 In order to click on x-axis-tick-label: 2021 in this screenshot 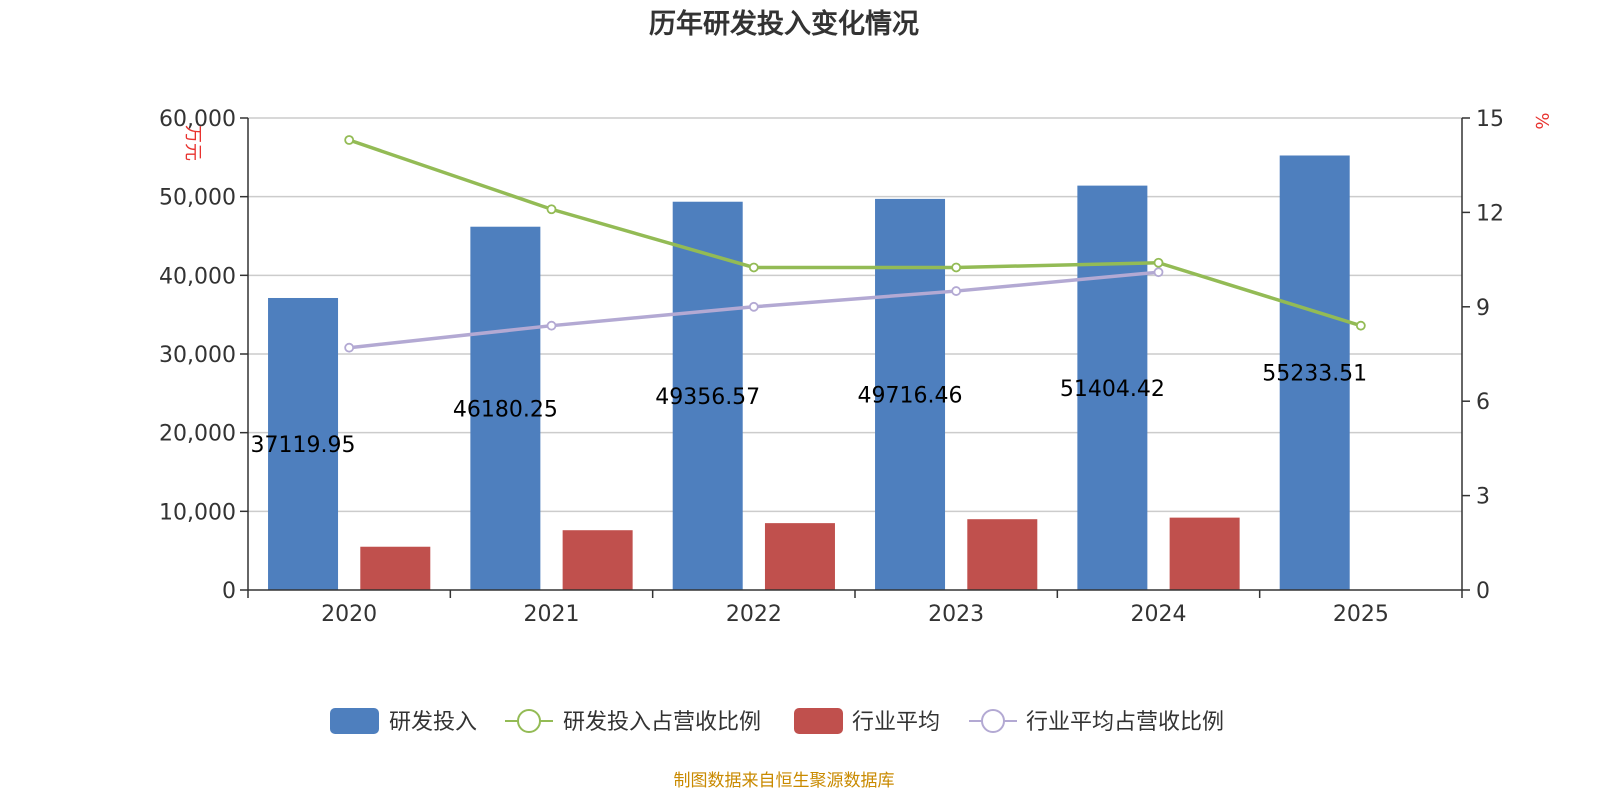, I will do `click(552, 614)`.